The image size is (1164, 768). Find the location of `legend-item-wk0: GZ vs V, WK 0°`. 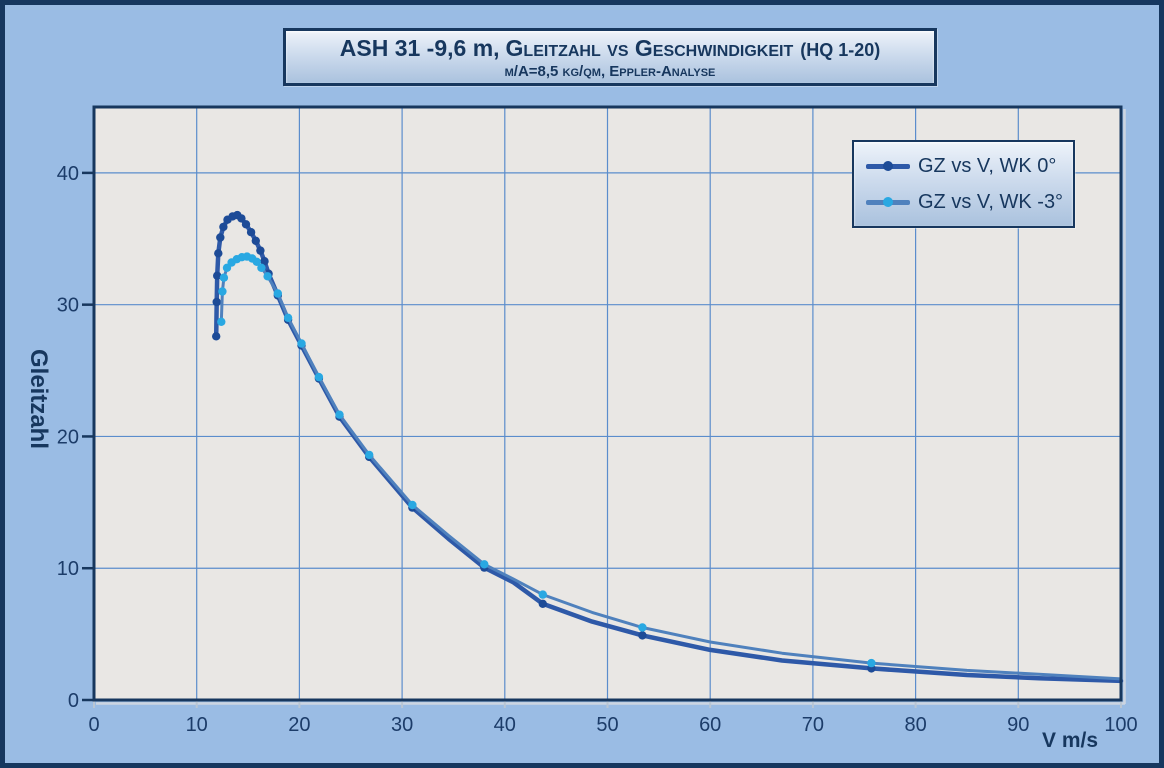

legend-item-wk0: GZ vs V, WK 0° is located at coordinates (963, 166).